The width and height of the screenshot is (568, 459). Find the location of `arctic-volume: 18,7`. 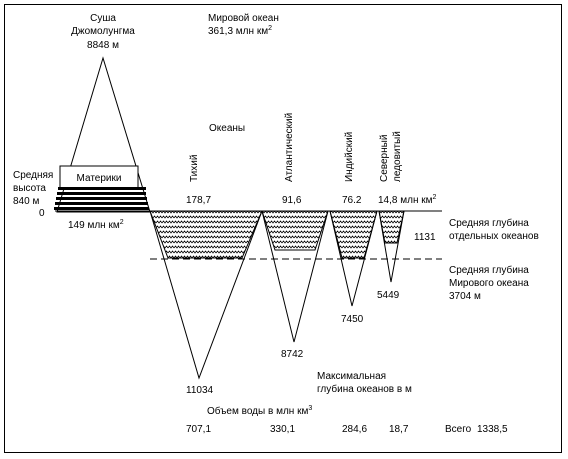

arctic-volume: 18,7 is located at coordinates (399, 429).